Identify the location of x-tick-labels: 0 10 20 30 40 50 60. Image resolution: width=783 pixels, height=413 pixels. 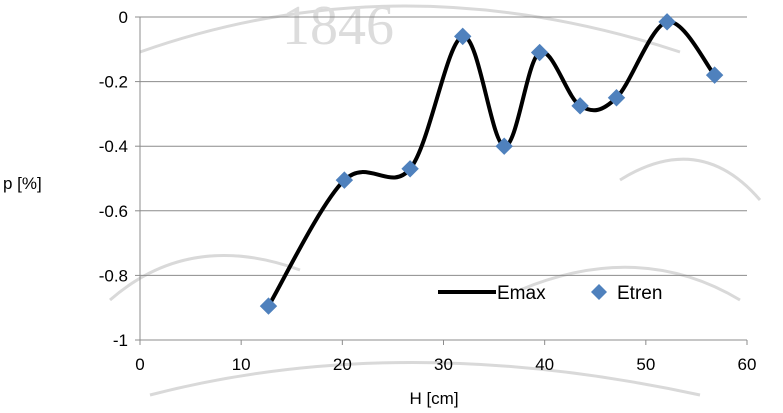
(445, 364).